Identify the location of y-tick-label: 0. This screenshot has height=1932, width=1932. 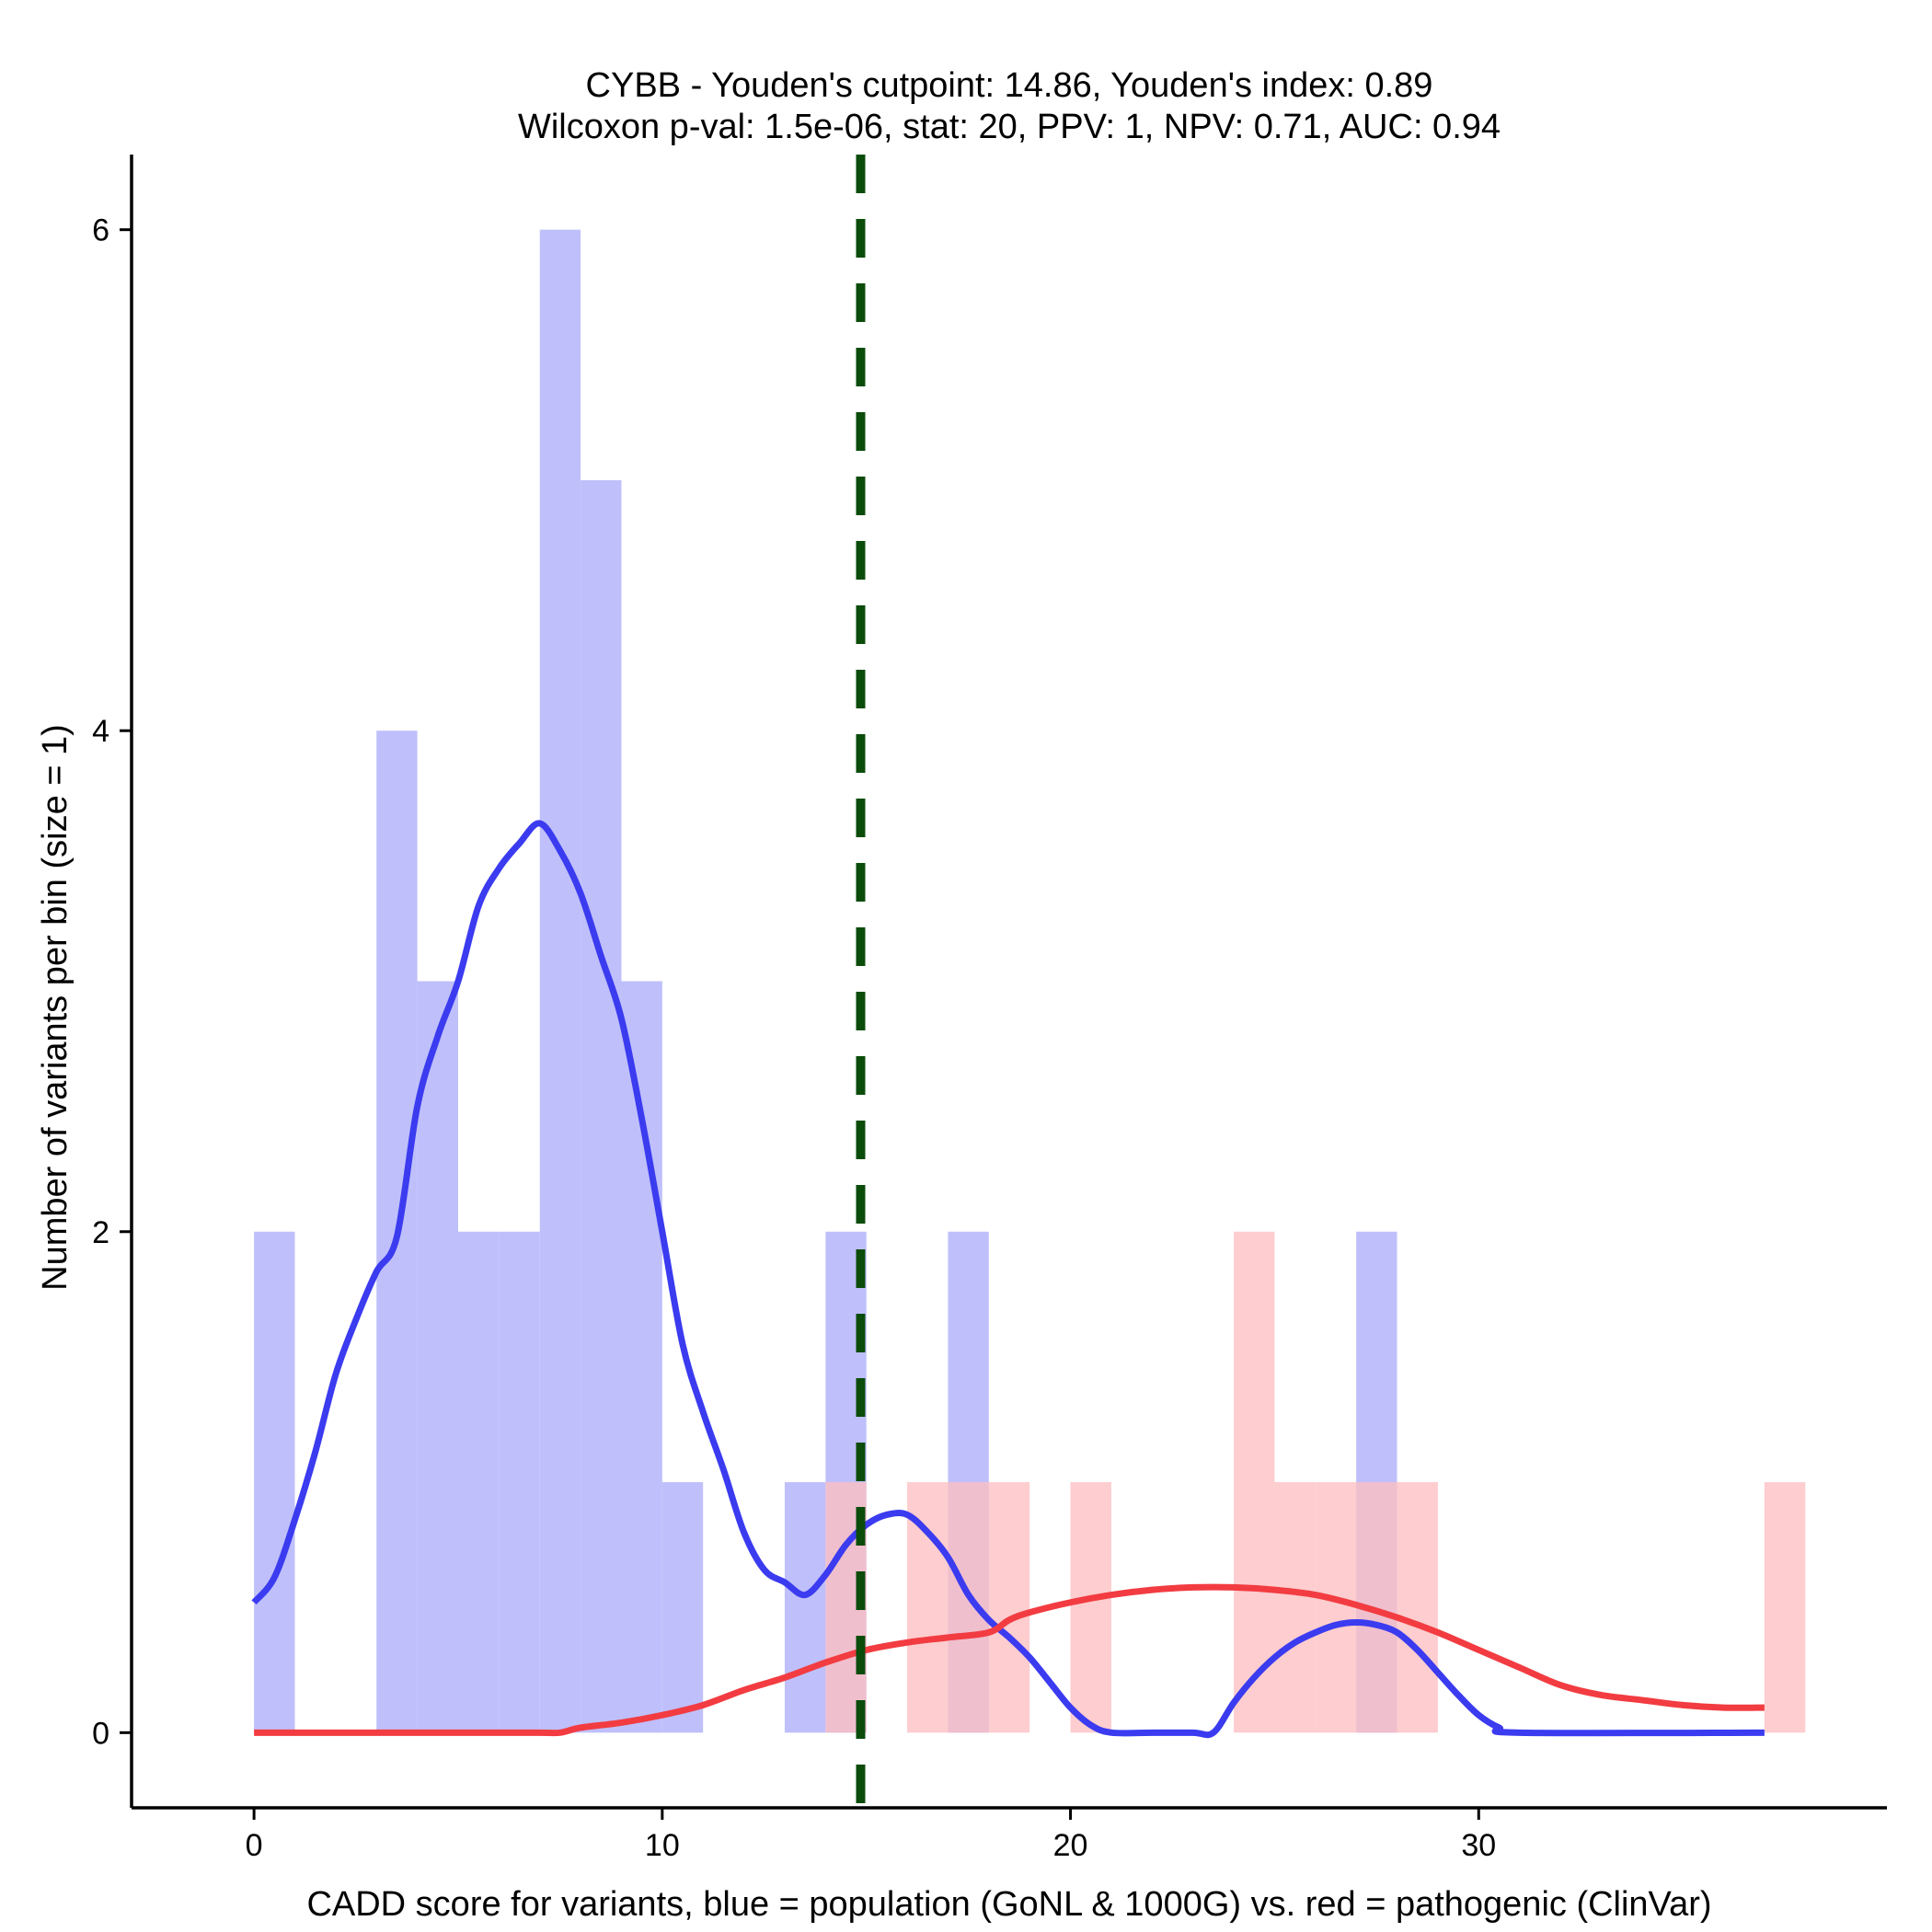
(100, 1733).